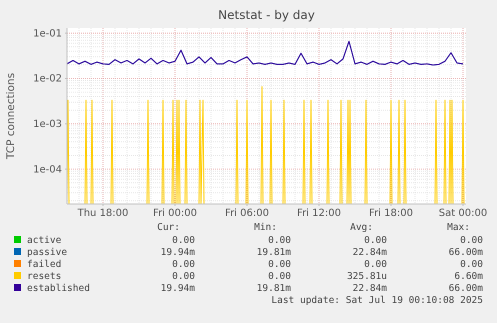  I want to click on y-tick-label: 1e-03, so click(47, 124).